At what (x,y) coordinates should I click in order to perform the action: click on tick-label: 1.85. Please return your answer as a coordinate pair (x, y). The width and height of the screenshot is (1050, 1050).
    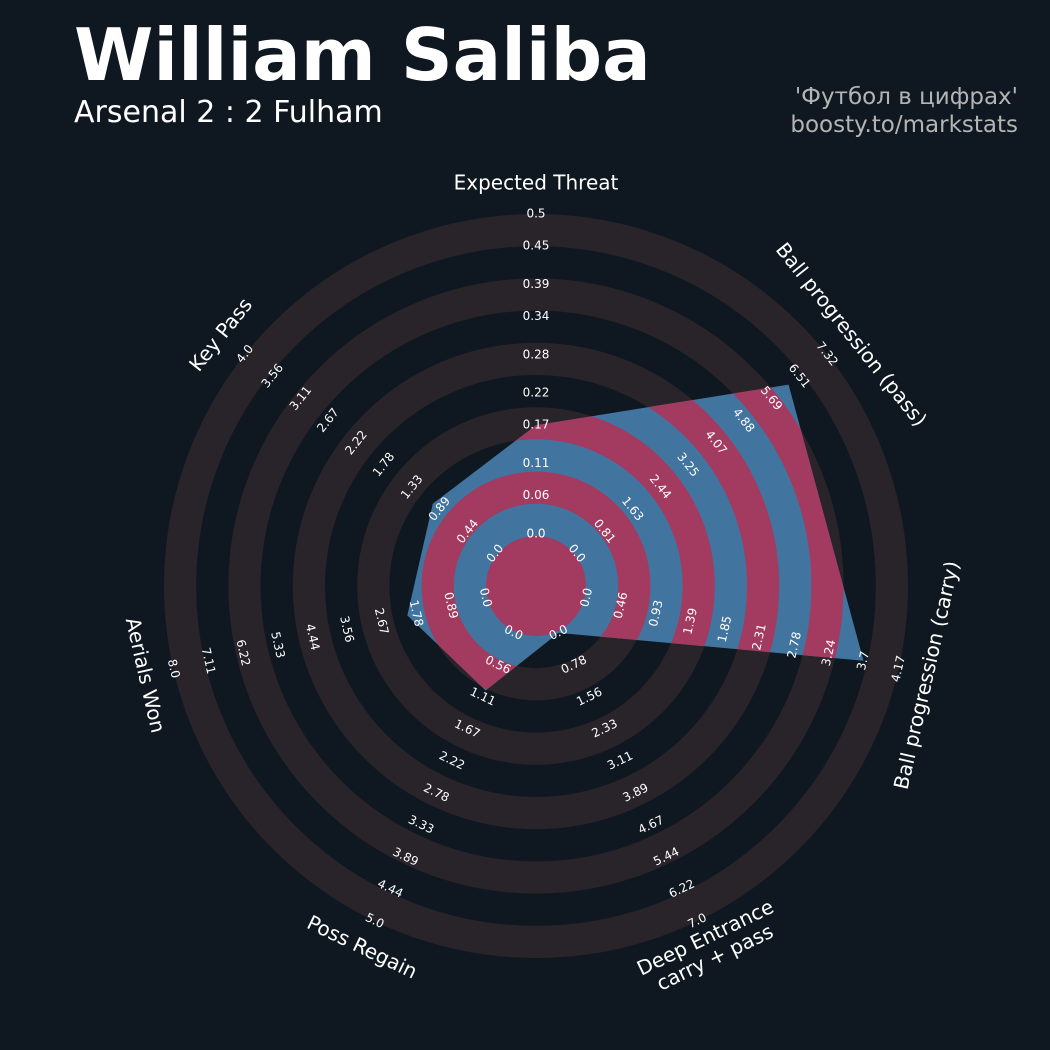
    Looking at the image, I should click on (725, 628).